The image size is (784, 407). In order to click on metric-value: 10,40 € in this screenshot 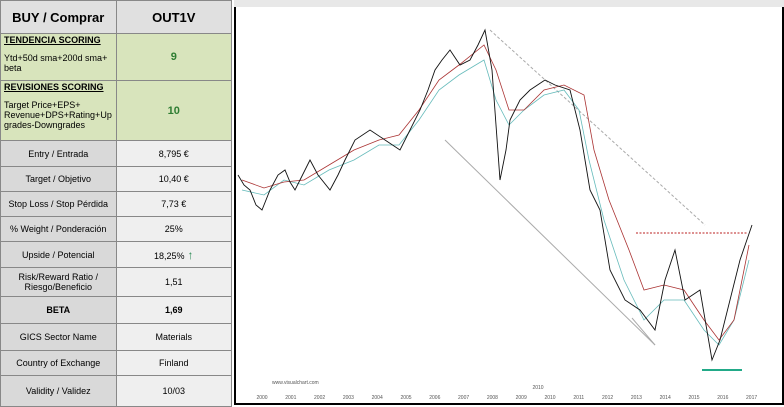, I will do `click(173, 179)`.